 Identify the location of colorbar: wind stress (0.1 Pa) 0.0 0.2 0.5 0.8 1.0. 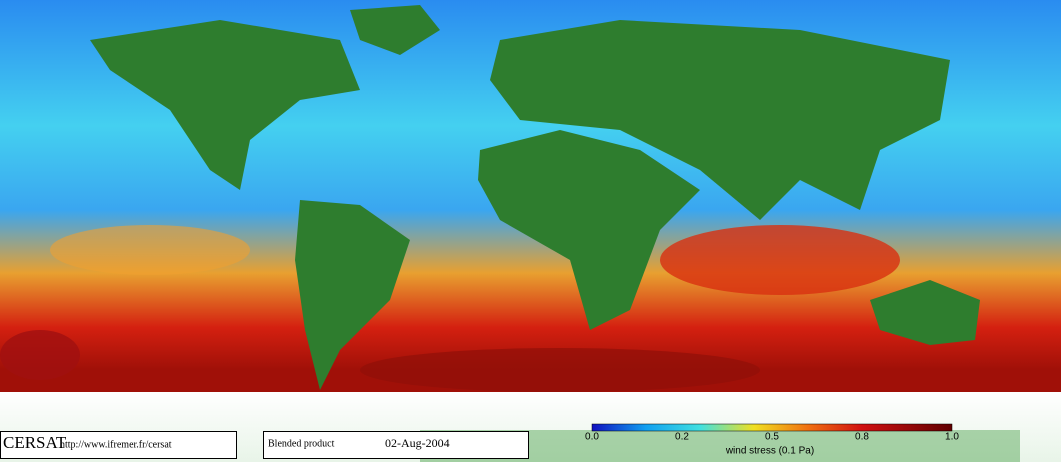
(772, 440).